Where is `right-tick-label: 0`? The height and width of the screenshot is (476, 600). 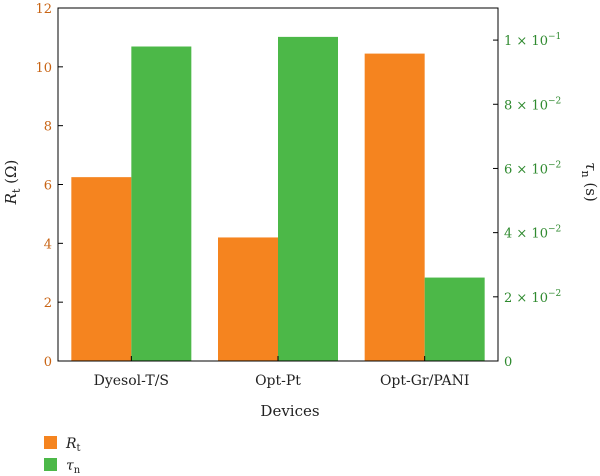 right-tick-label: 0 is located at coordinates (508, 362).